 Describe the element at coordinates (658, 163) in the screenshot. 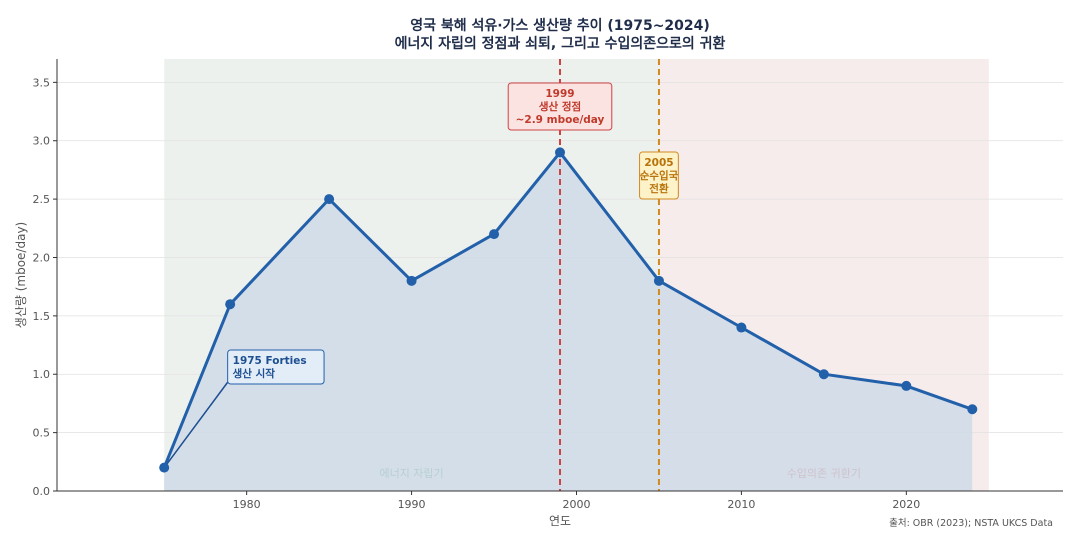

I see `annotation-text: 2005` at that location.